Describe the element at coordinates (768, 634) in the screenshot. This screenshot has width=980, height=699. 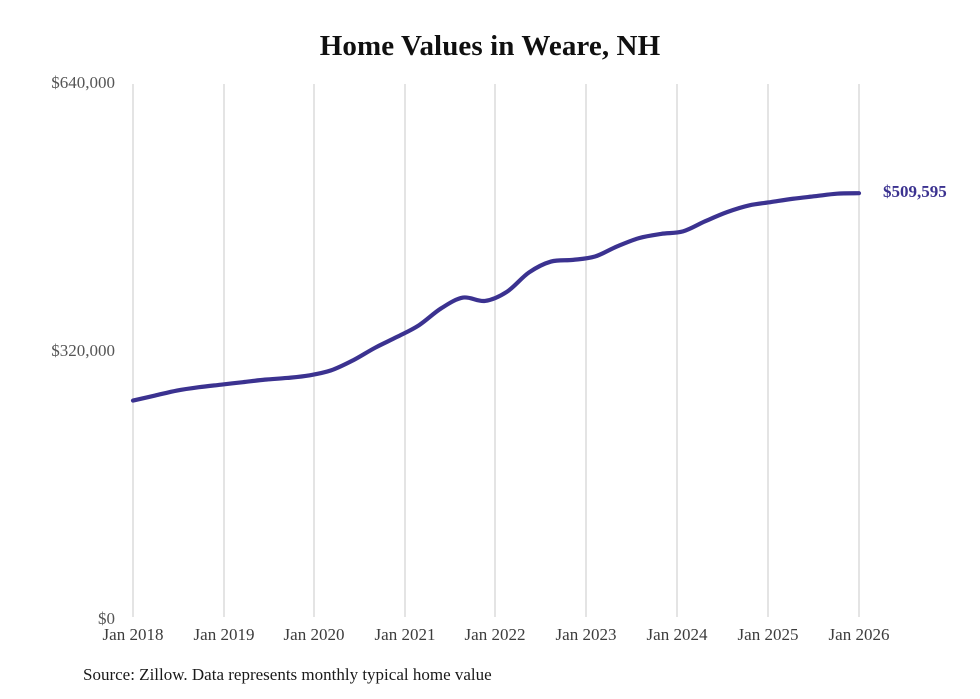
I see `x-axis-tick-jan-2025: Jan 2025` at that location.